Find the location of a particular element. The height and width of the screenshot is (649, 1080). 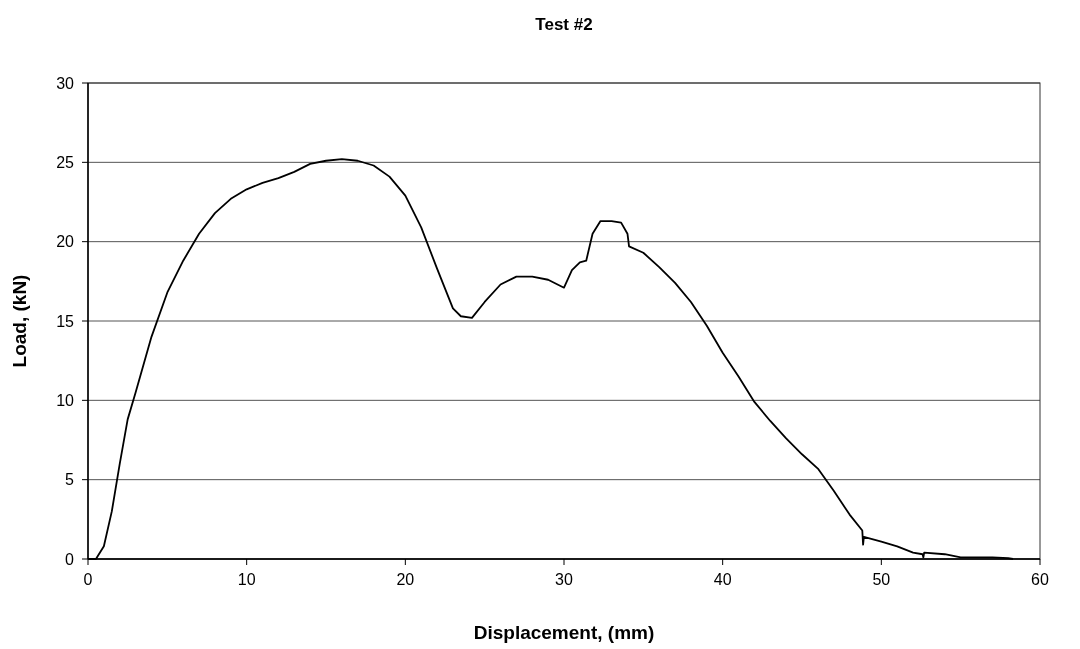

x-tick-label: 10 is located at coordinates (246, 579).